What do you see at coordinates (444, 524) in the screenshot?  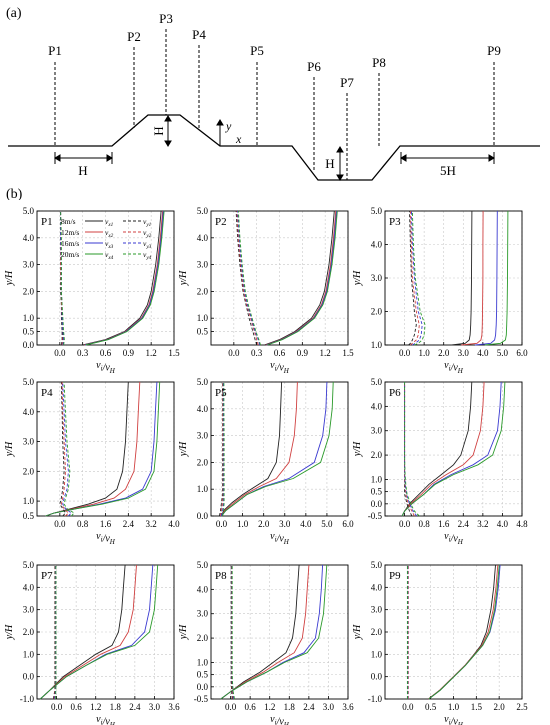 I see `x-tick-label: 1.6` at bounding box center [444, 524].